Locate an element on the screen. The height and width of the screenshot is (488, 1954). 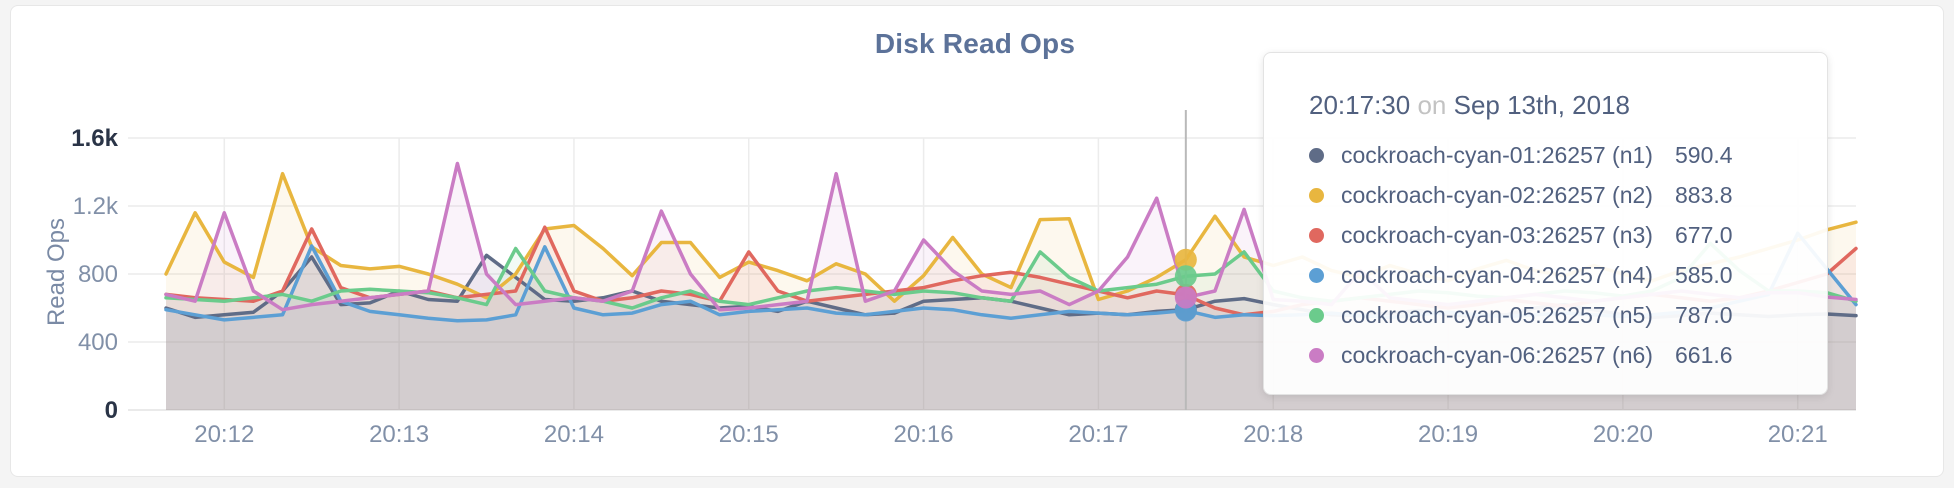
x-tick-label: 20:14 is located at coordinates (574, 434).